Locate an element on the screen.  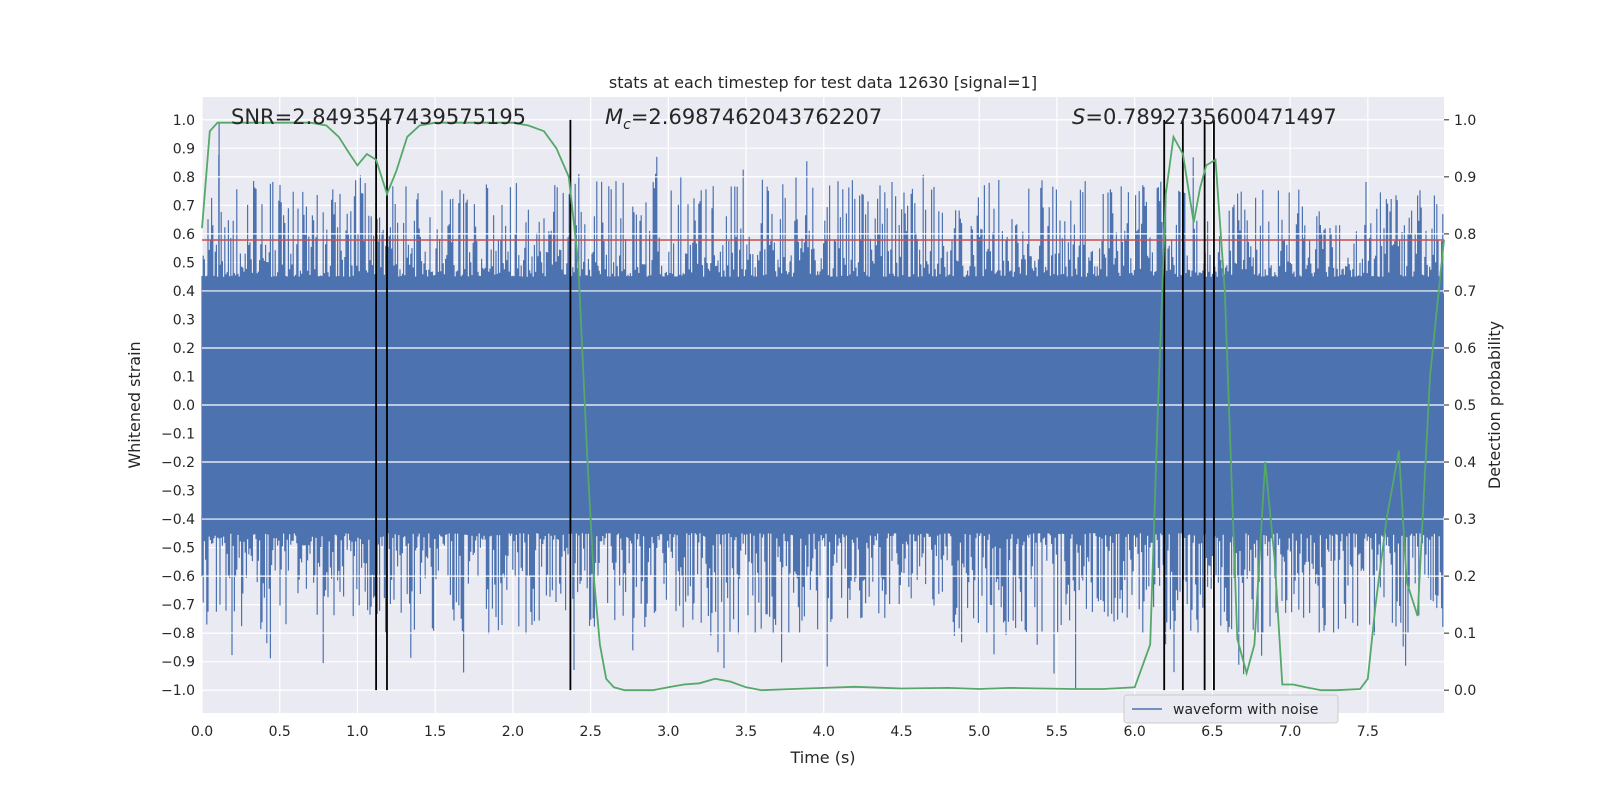
snr-annotation: SNR=2.8493547439575195 is located at coordinates (378, 117).